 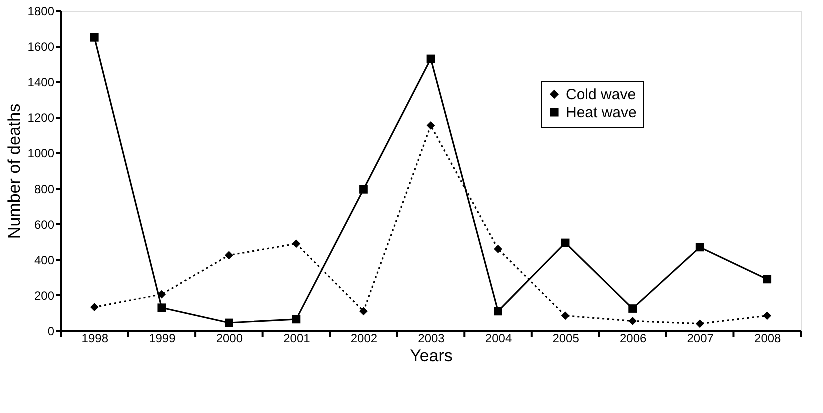 I want to click on x-tick-label: 2005, so click(x=566, y=339).